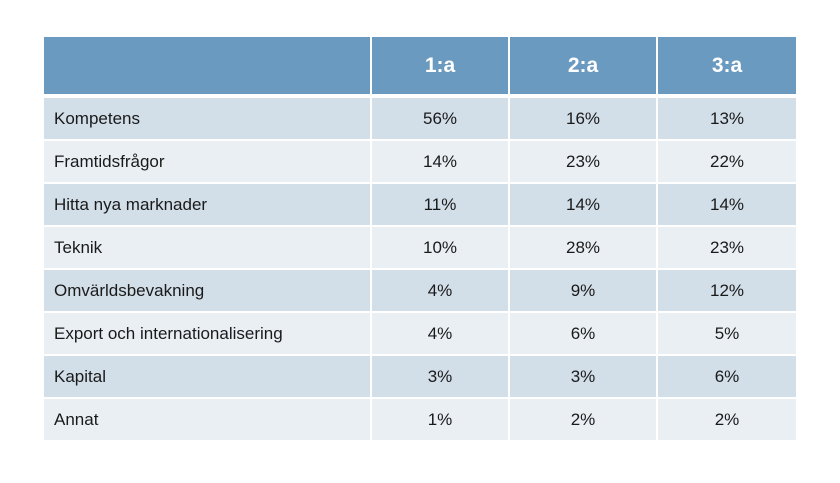  Describe the element at coordinates (208, 377) in the screenshot. I see `row-label: Kapital` at that location.